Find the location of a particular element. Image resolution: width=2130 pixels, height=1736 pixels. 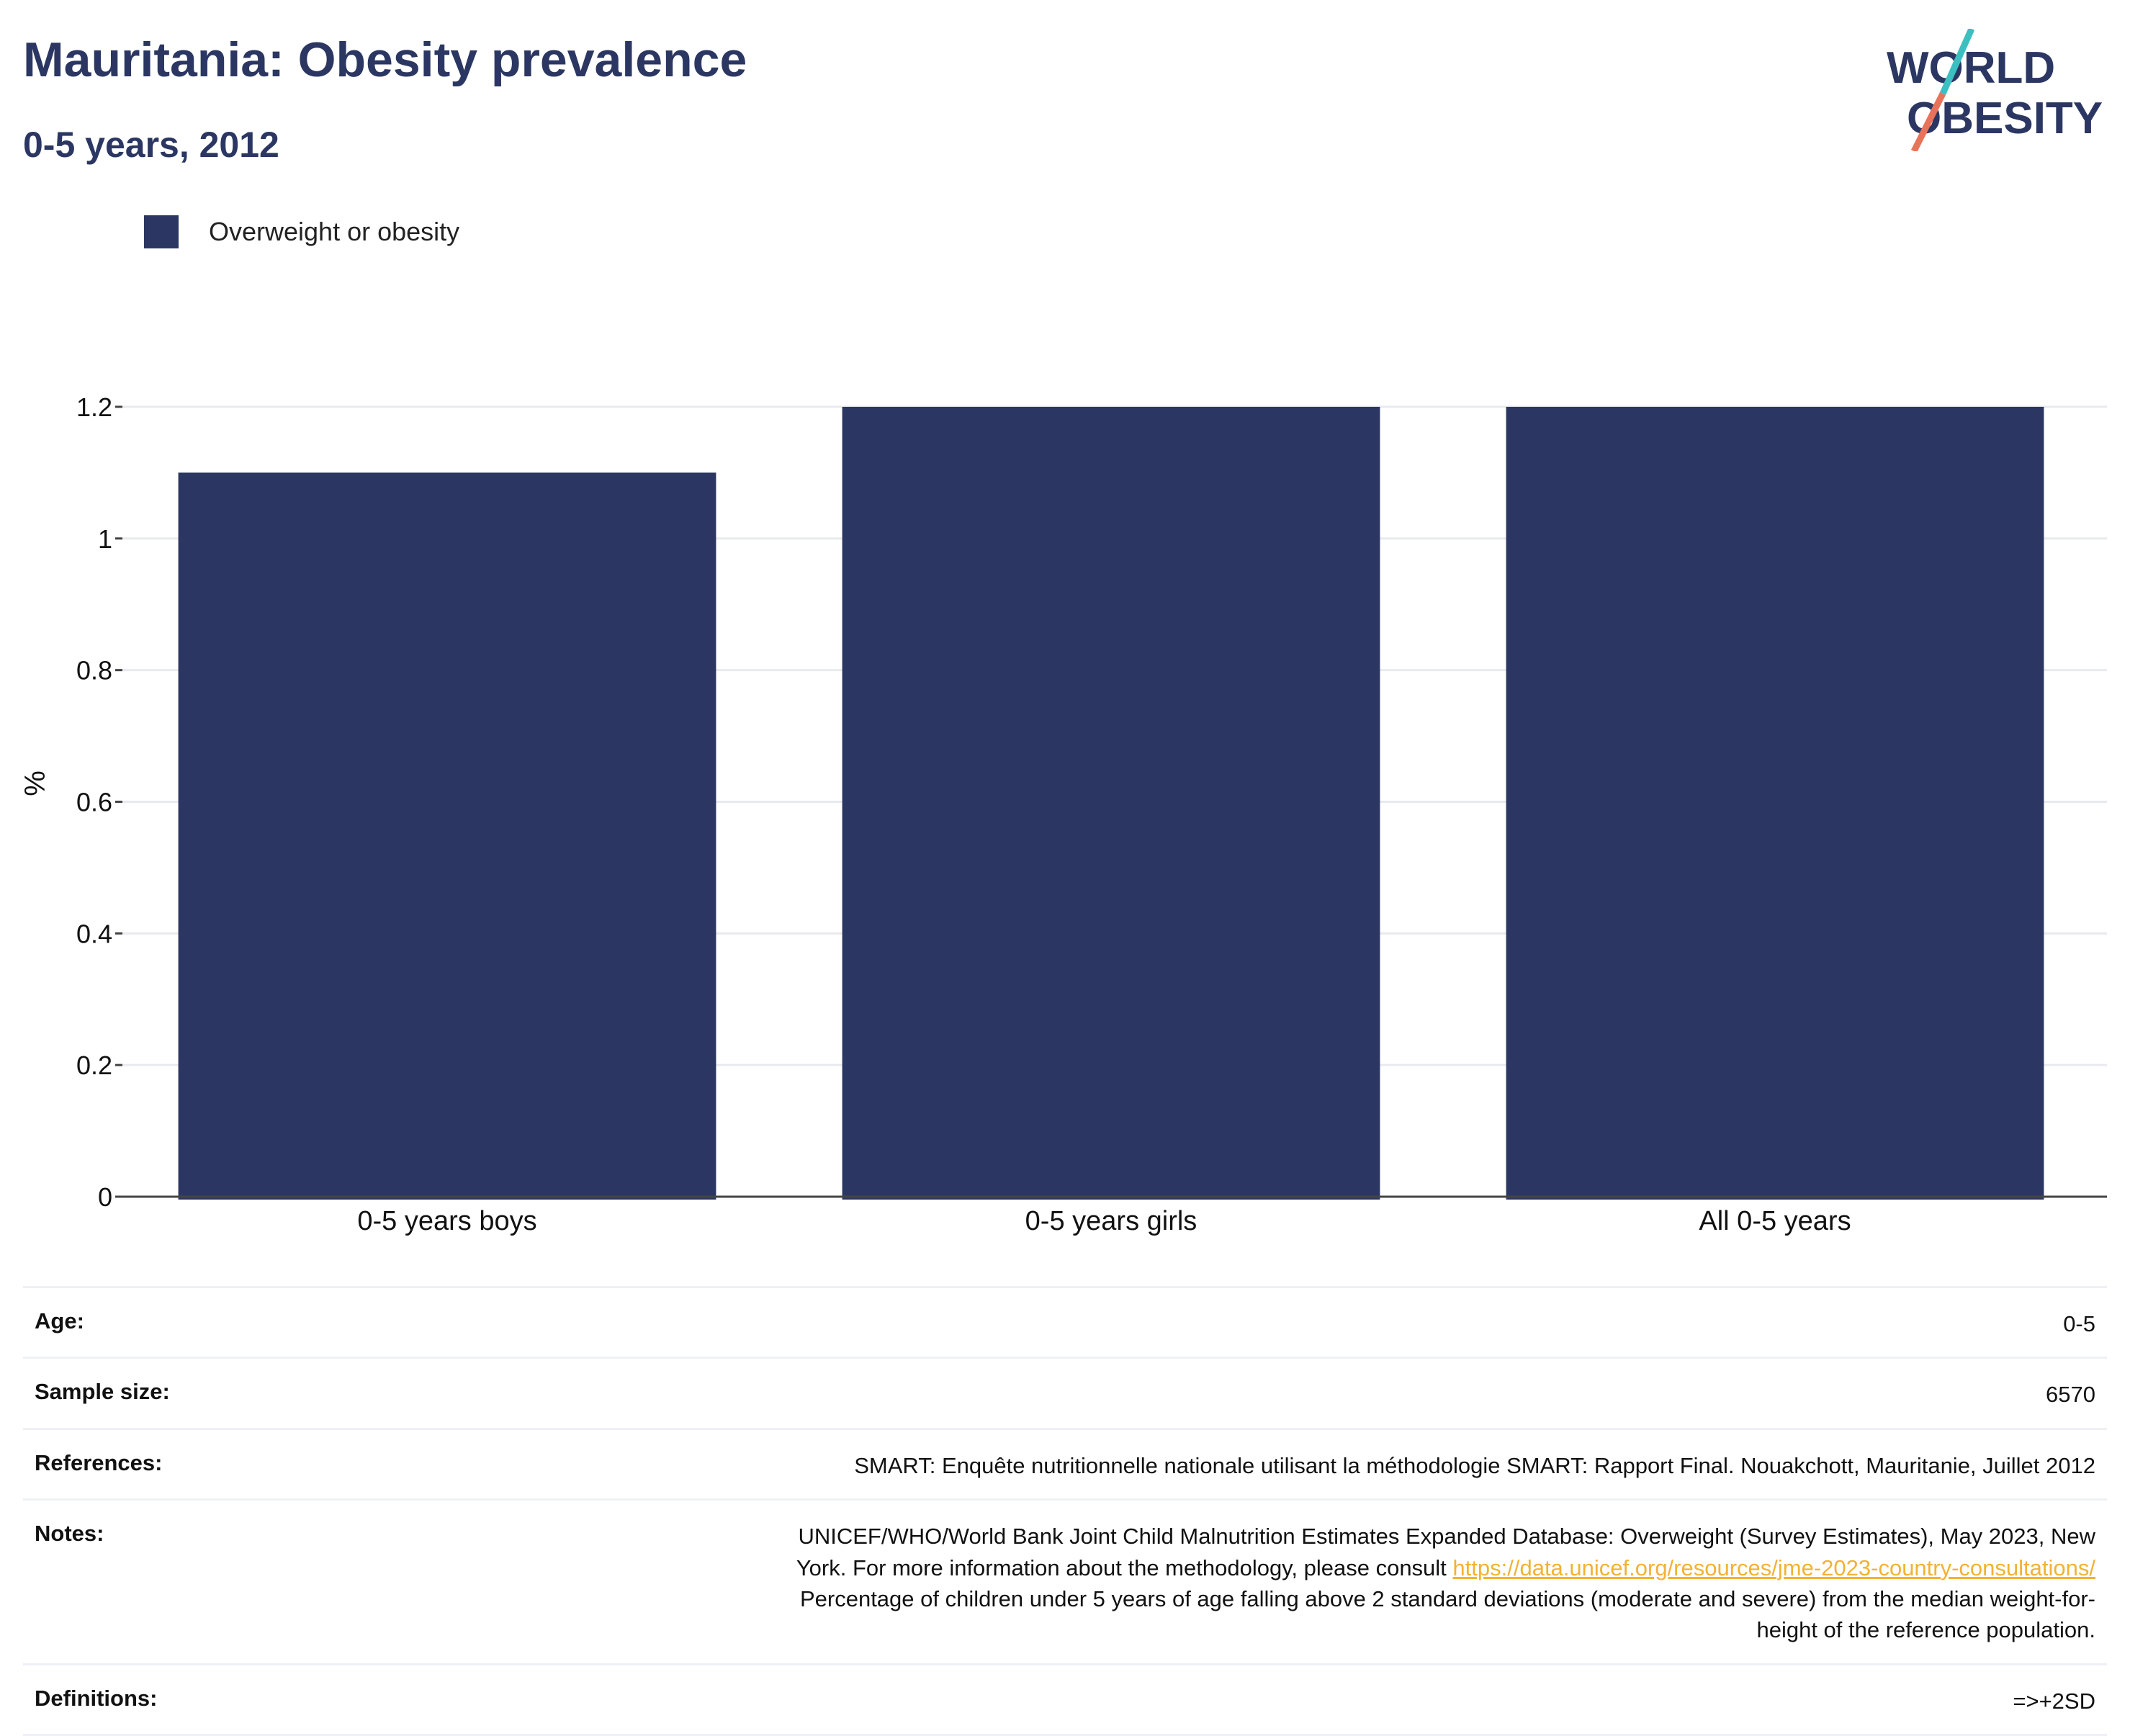

y-tick-labels: 0 0.2 0.4 0.6 0.8 1 1.2 is located at coordinates (99, 802).